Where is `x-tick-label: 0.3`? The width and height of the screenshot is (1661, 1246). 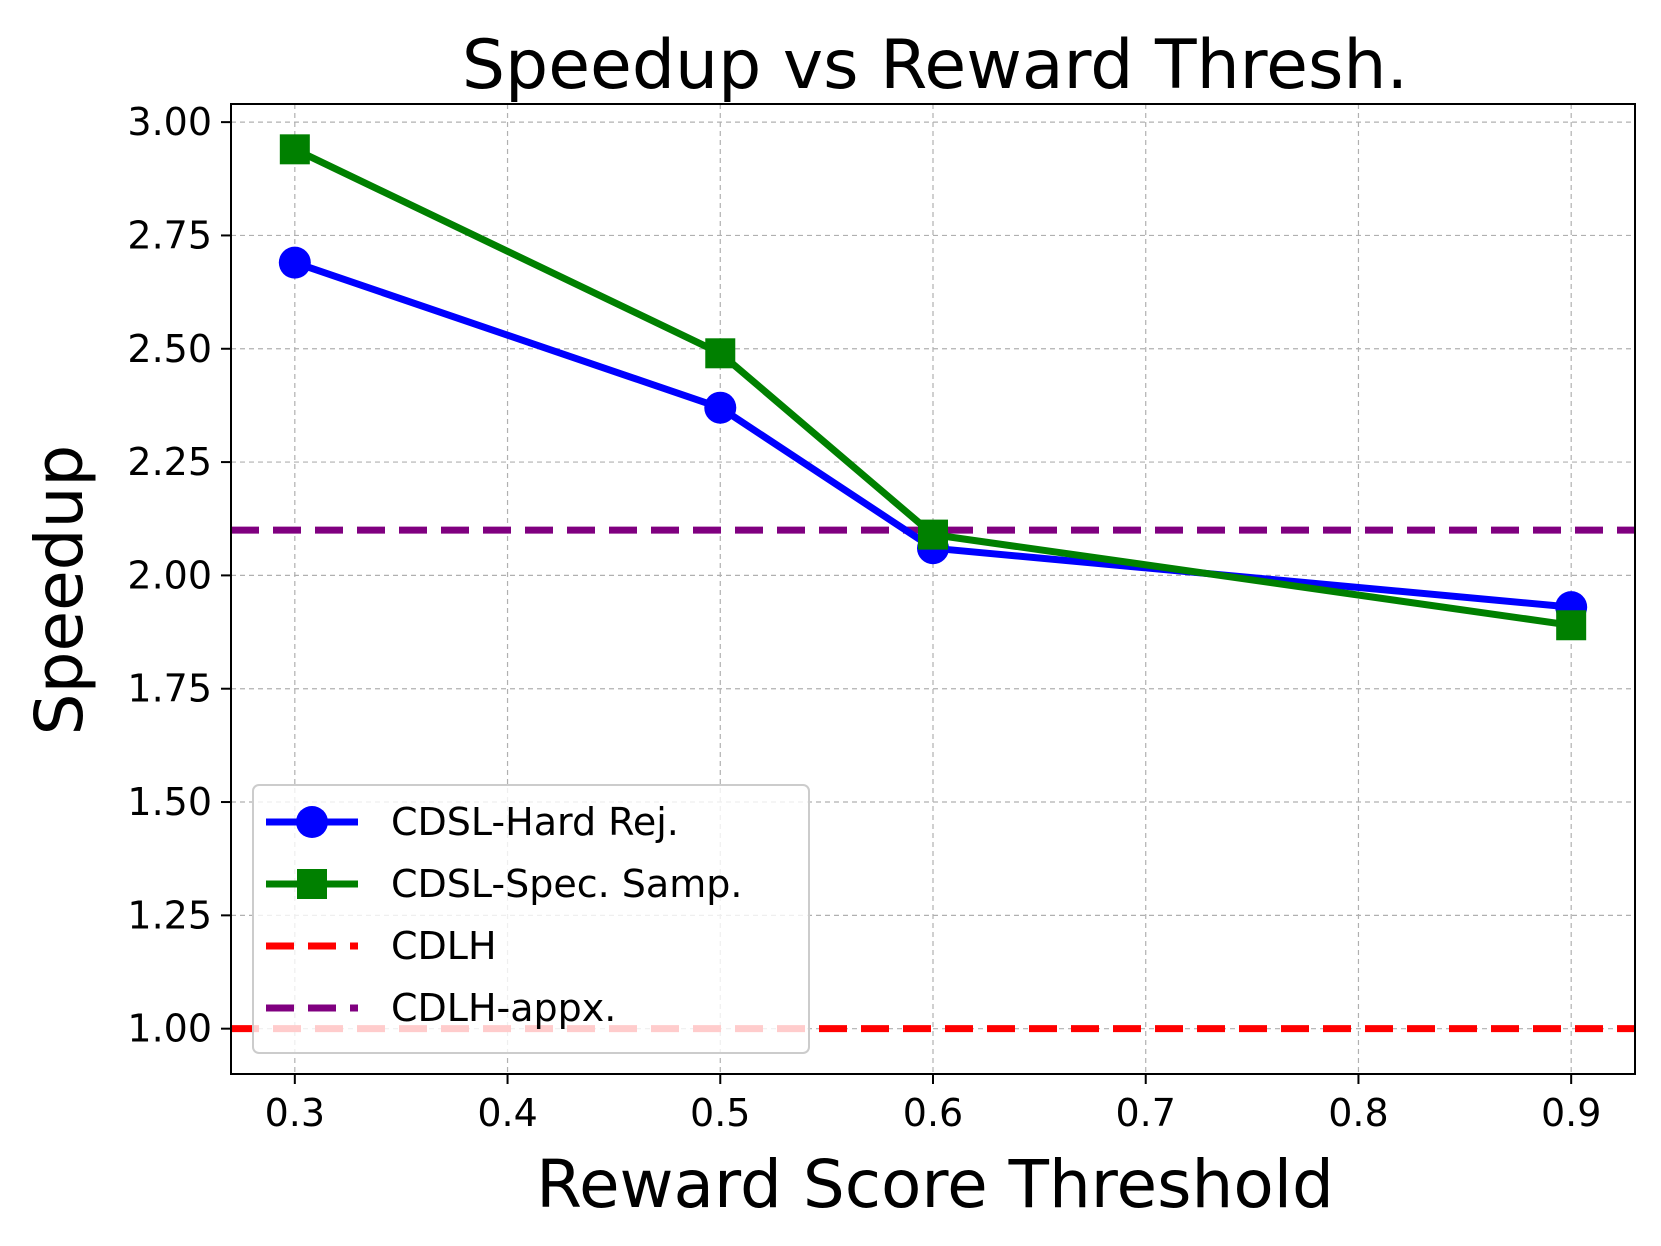 x-tick-label: 0.3 is located at coordinates (295, 1113).